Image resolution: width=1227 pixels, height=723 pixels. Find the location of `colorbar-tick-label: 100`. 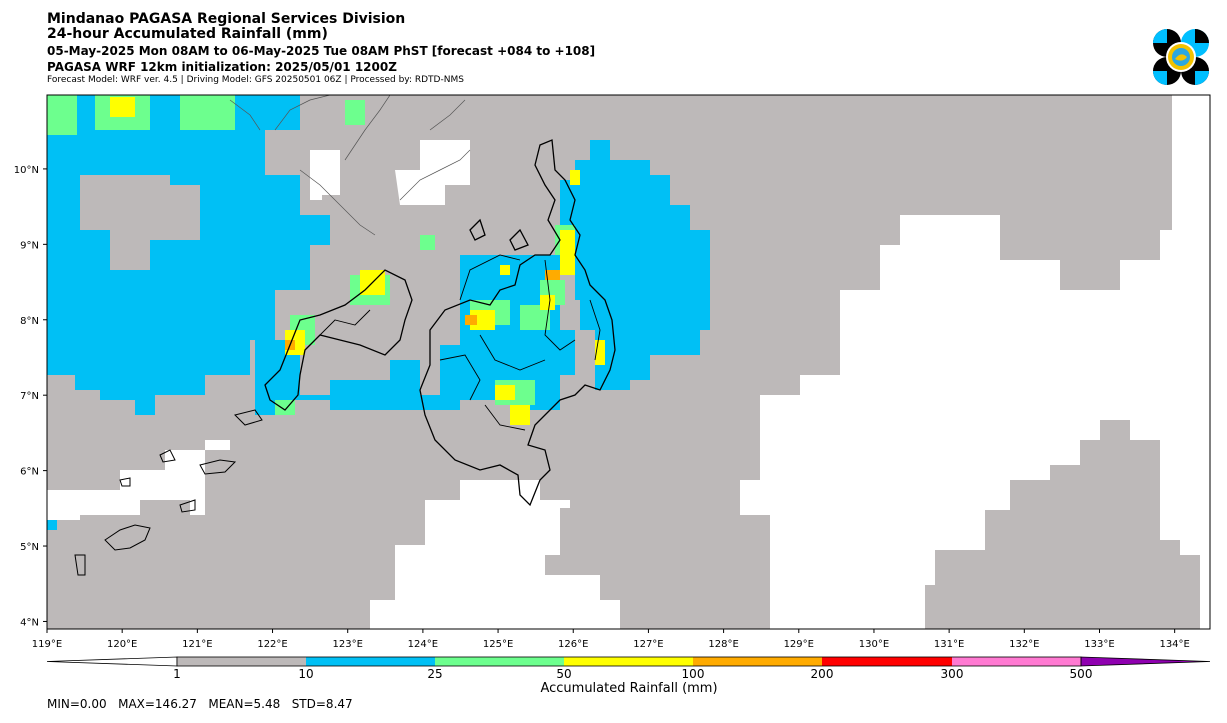

colorbar-tick-label: 100 is located at coordinates (693, 674).